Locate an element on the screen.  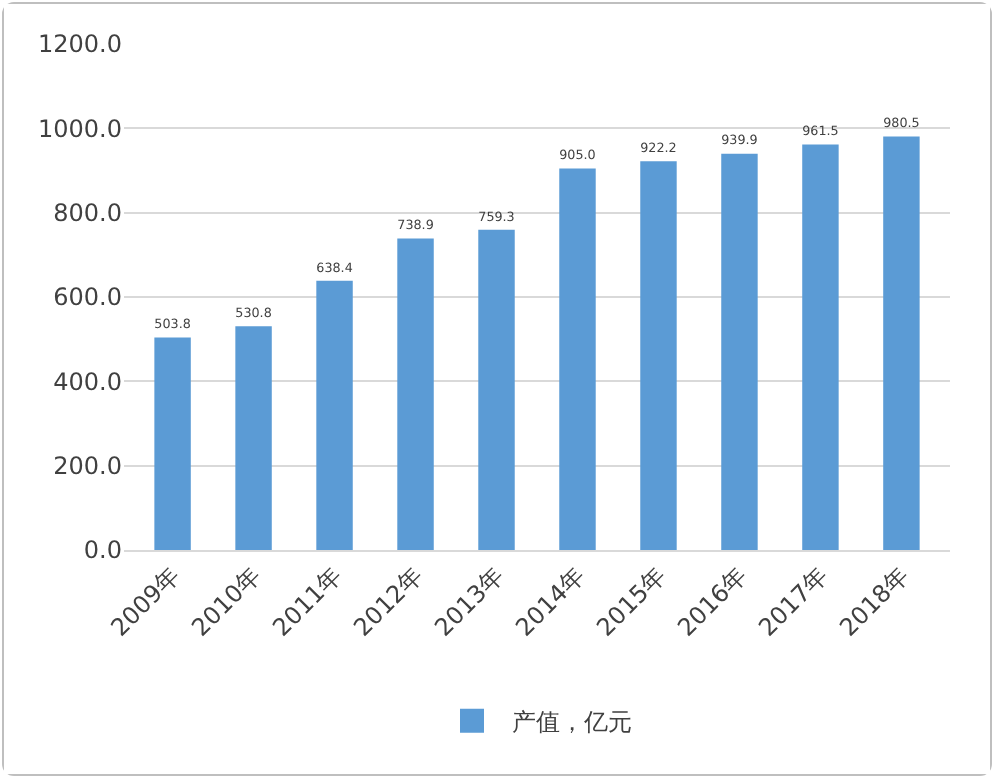
y-tick-label: 600.0 is located at coordinates (87, 297).